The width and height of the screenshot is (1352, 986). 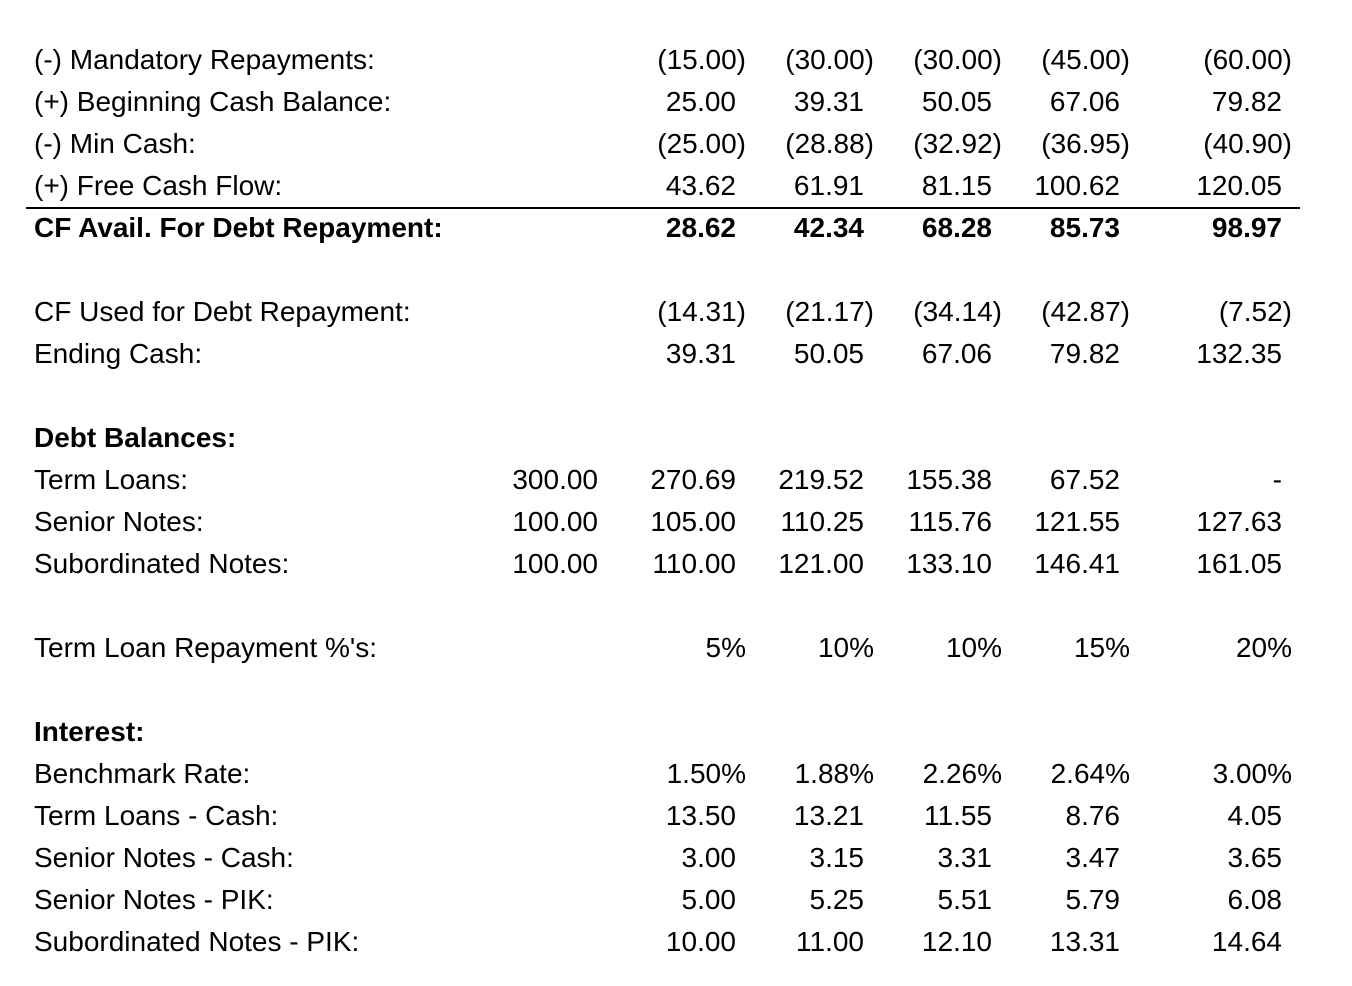 I want to click on value-cell: 12.10, so click(x=956, y=941).